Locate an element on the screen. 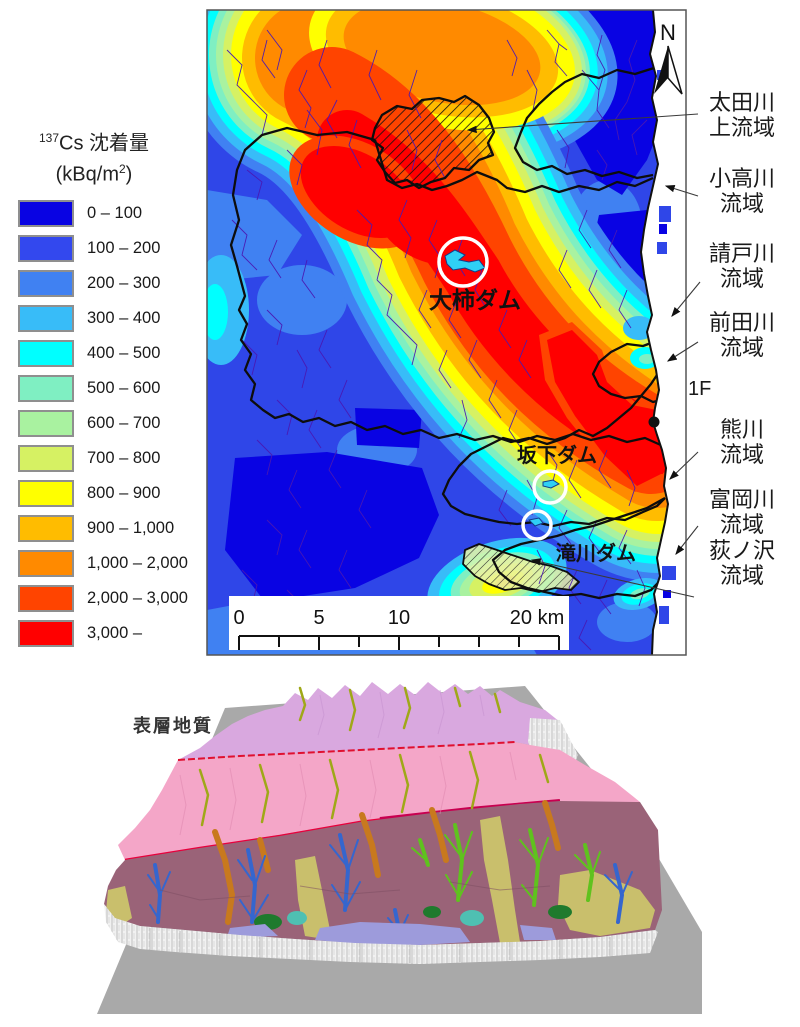 The image size is (800, 1027). legend-unit: (kBq/m2) is located at coordinates (94, 173).